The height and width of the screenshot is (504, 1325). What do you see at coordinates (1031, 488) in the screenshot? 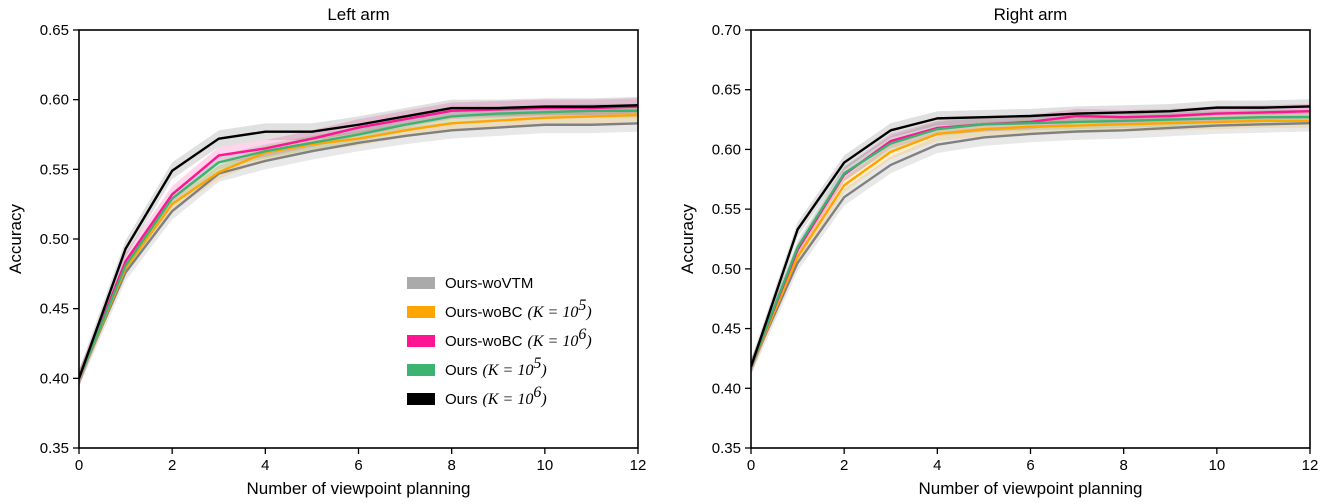
I see `right-arm-x-axis-label: Number of viewpoint planning` at bounding box center [1031, 488].